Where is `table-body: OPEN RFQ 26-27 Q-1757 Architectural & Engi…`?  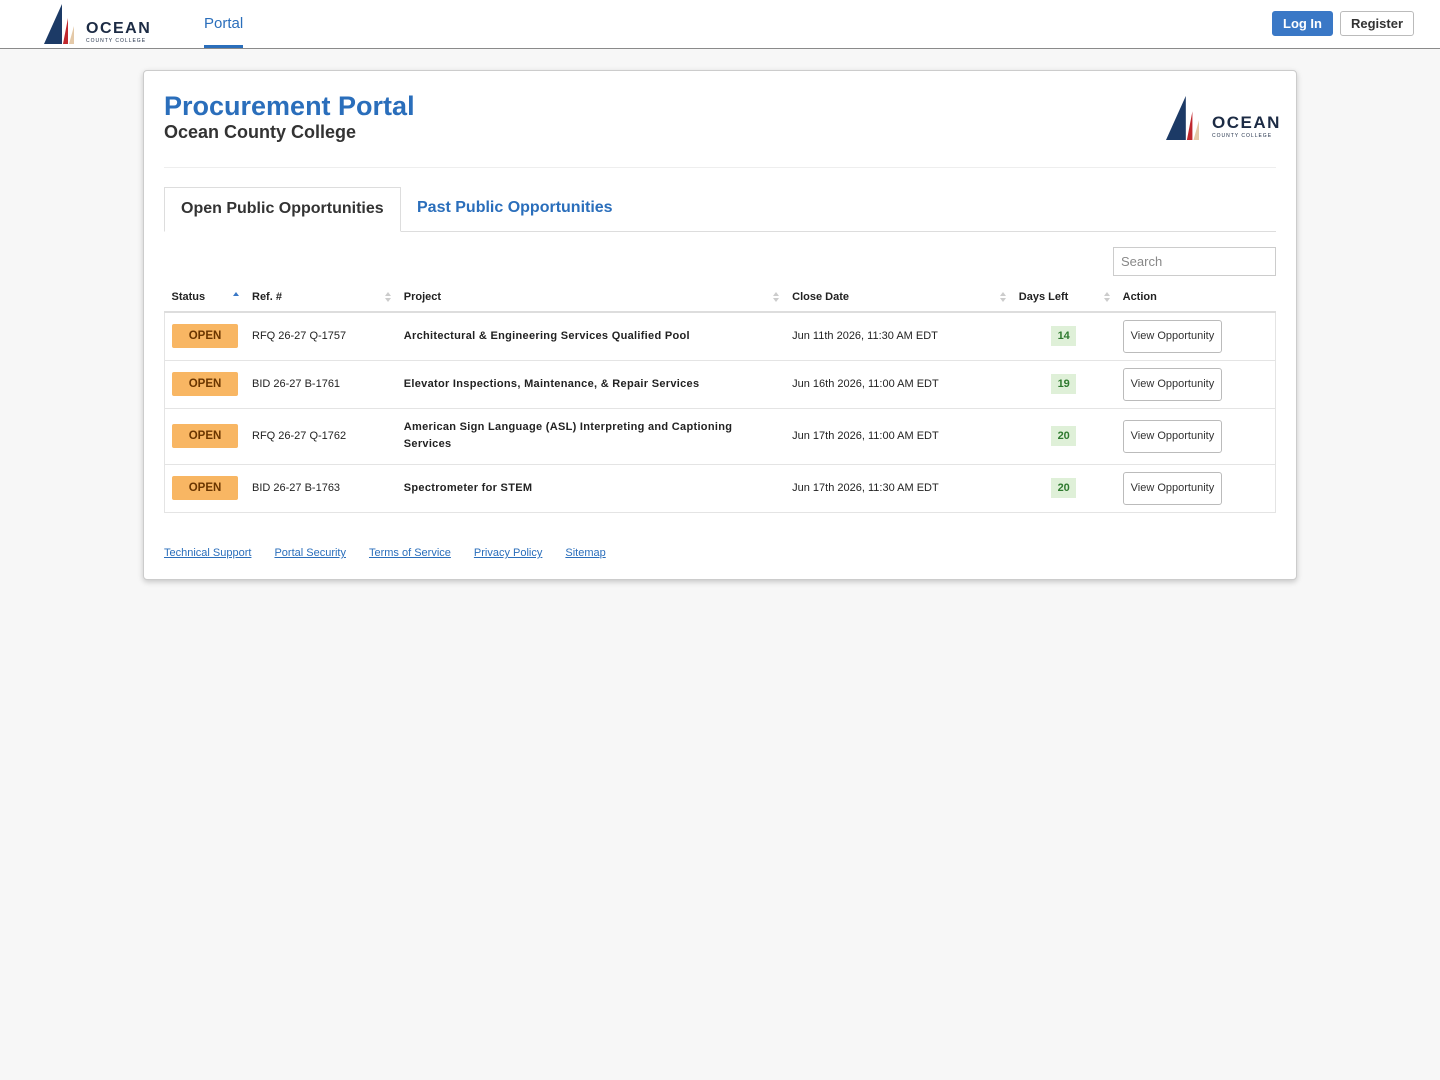 table-body: OPEN RFQ 26-27 Q-1757 Architectural & Engi… is located at coordinates (720, 412).